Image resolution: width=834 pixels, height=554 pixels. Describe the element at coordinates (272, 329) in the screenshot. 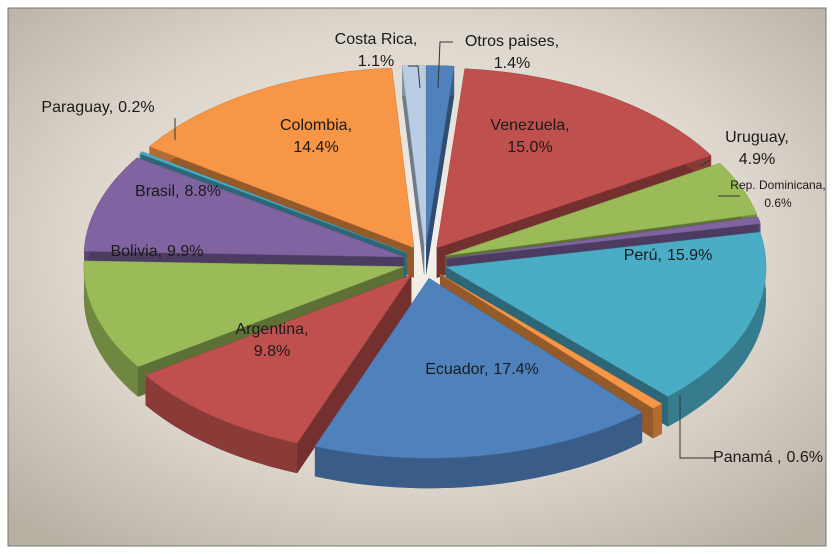

I see `slice-label-name: Argentina,` at that location.